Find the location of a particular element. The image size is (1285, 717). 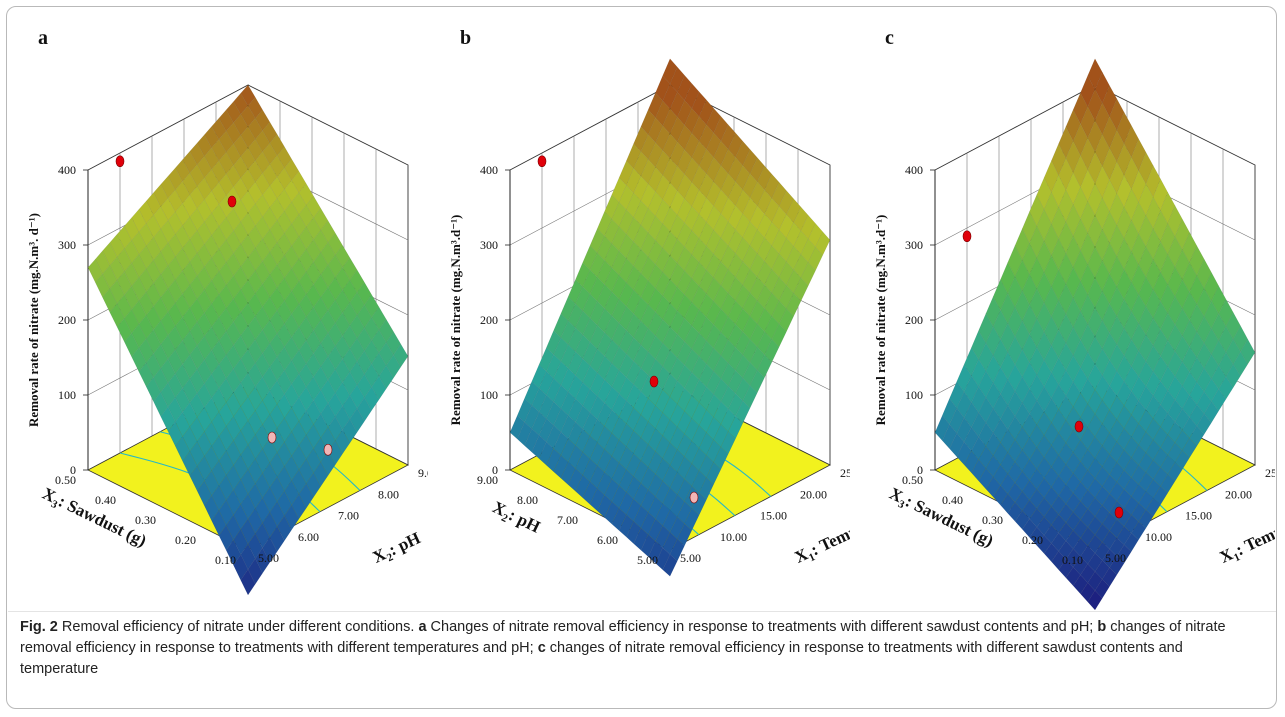

design-points is located at coordinates (224, 305).